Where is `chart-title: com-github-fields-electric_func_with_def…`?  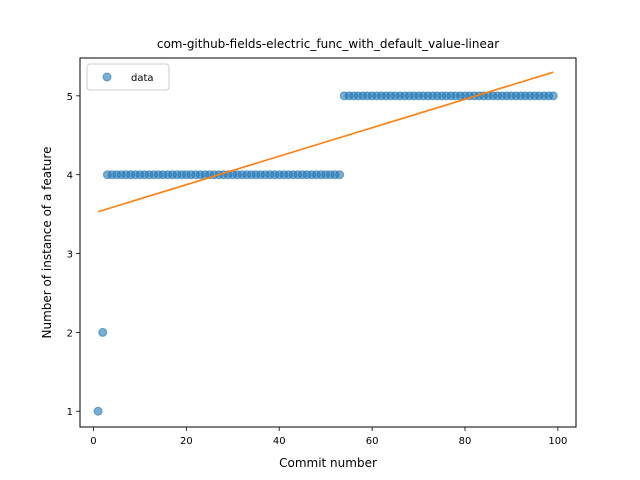
chart-title: com-github-fields-electric_func_with_def… is located at coordinates (328, 44).